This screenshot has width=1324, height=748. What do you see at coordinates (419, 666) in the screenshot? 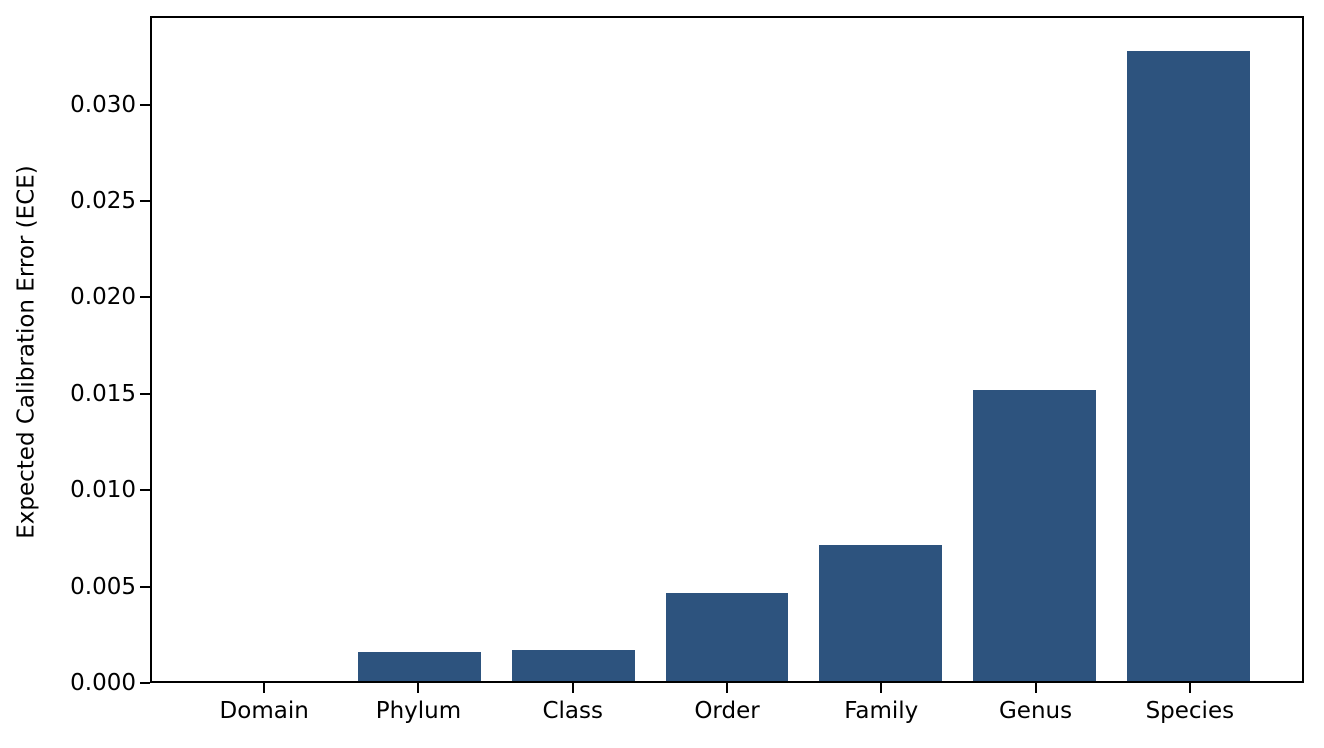
I see `bar-phylum` at bounding box center [419, 666].